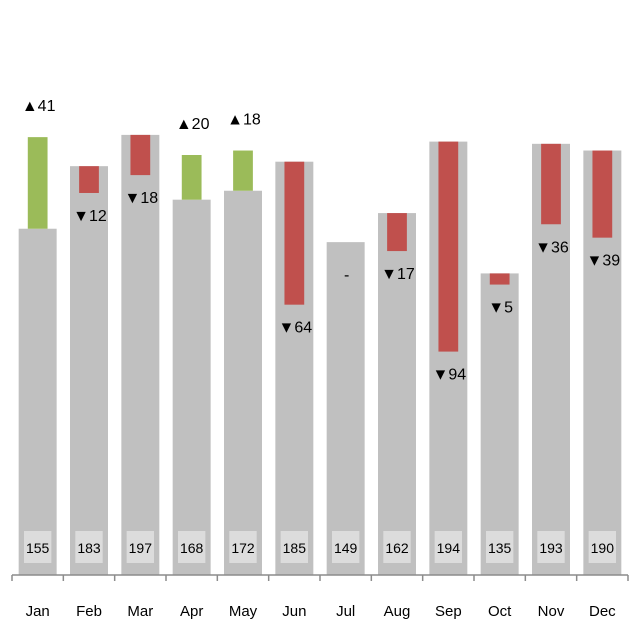 This screenshot has height=640, width=640. What do you see at coordinates (551, 611) in the screenshot?
I see `category-label: Nov` at bounding box center [551, 611].